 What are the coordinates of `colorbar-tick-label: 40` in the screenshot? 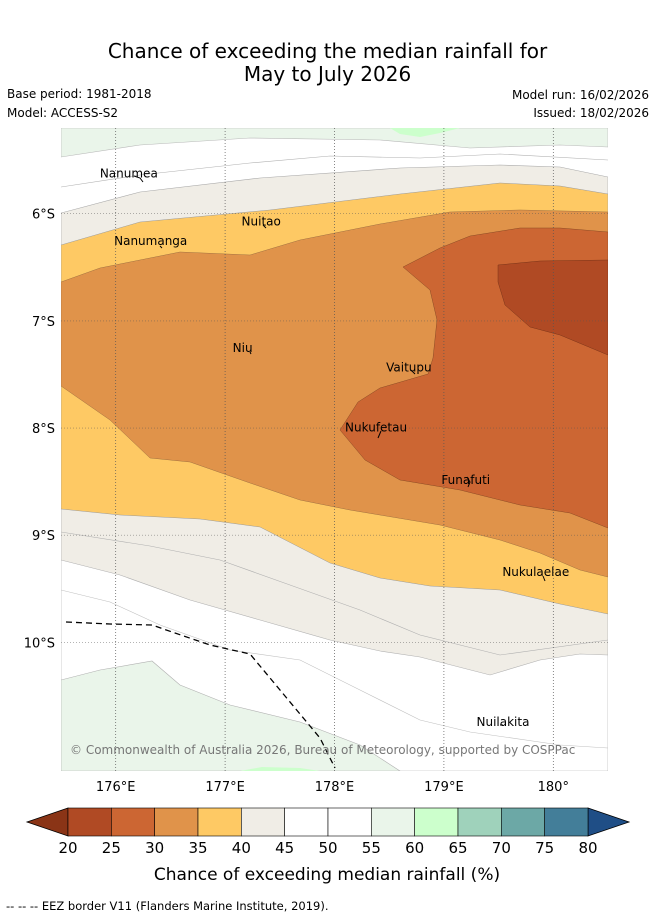 It's located at (241, 848).